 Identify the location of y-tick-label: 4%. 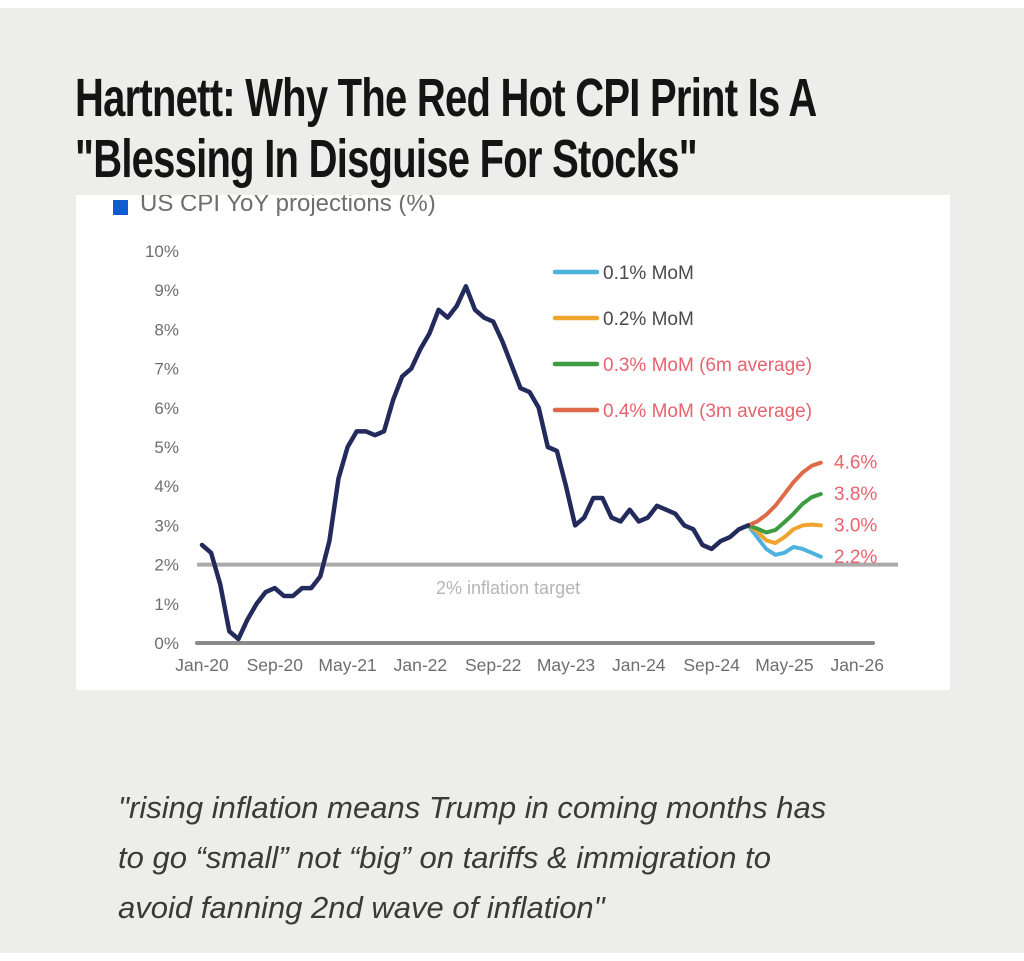
(166, 486).